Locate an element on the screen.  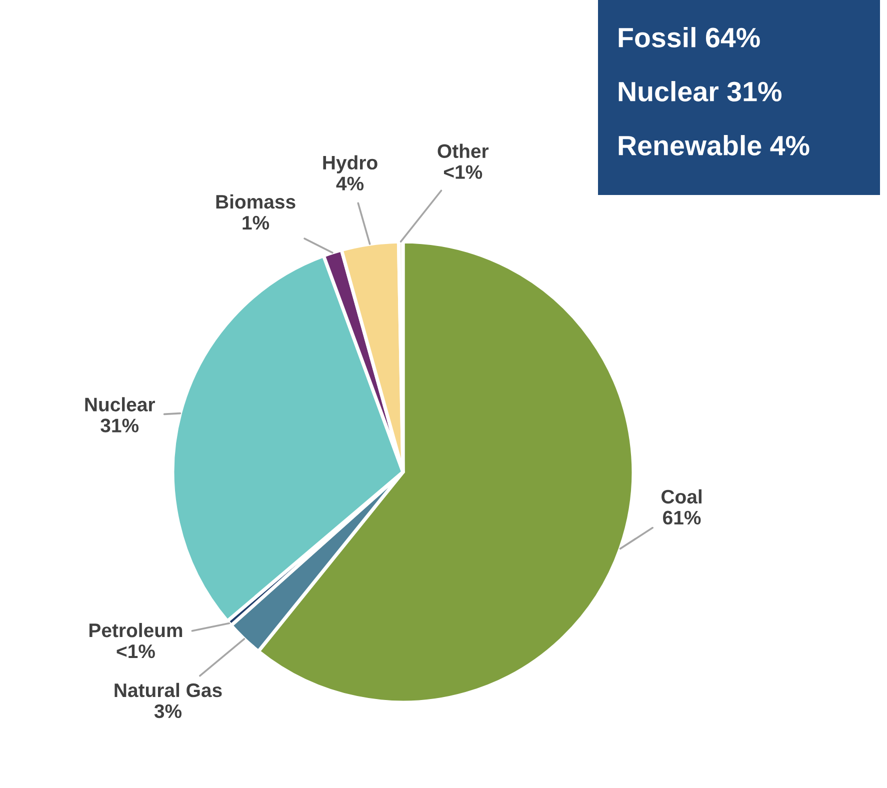
slice-label: Petroleum is located at coordinates (135, 630).